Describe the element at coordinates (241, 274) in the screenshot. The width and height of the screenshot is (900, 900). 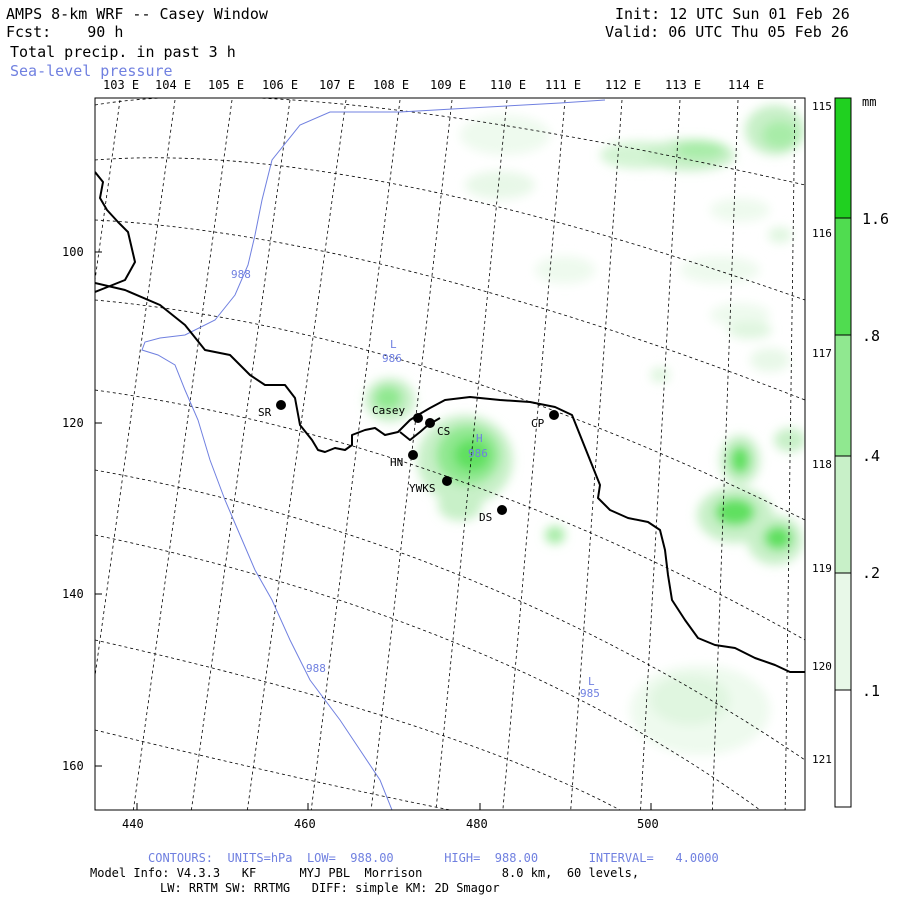
I see `isobar-label-988-a: 988` at that location.